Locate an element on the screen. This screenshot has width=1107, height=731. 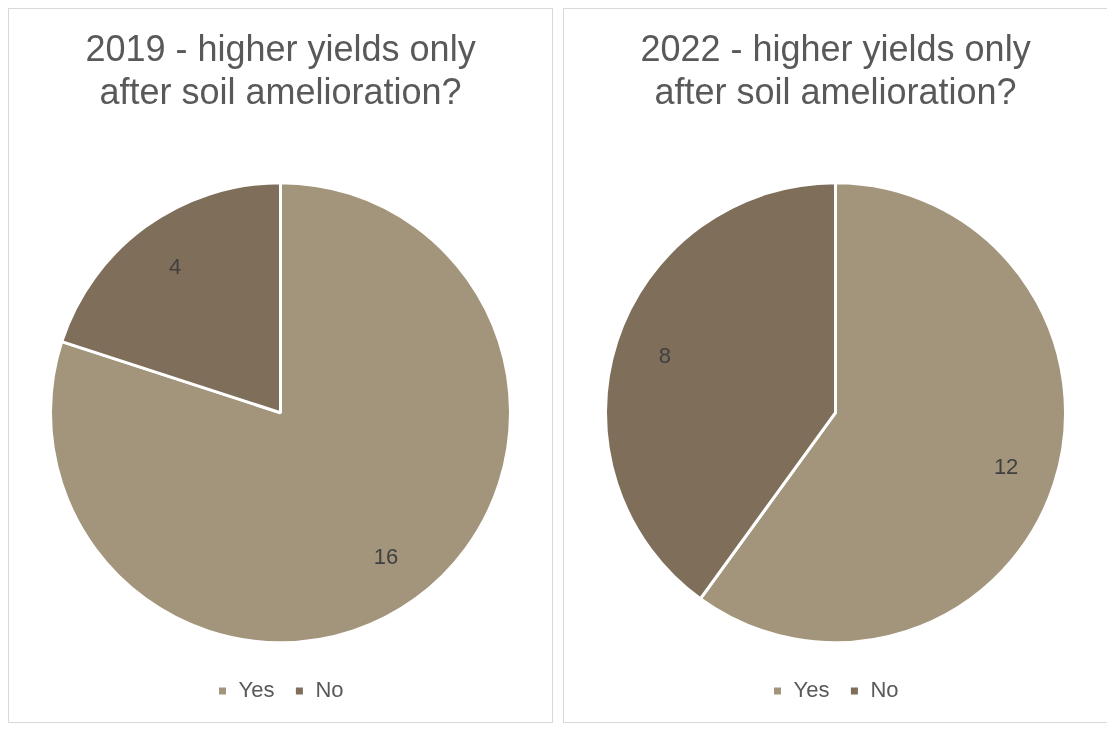
data-label: 8 is located at coordinates (665, 356).